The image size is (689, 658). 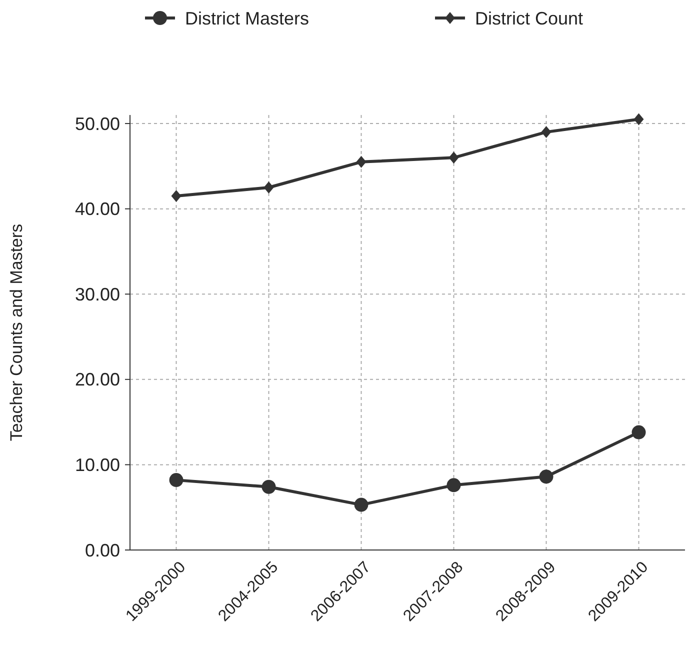 I want to click on legend-label: District Count, so click(x=529, y=18).